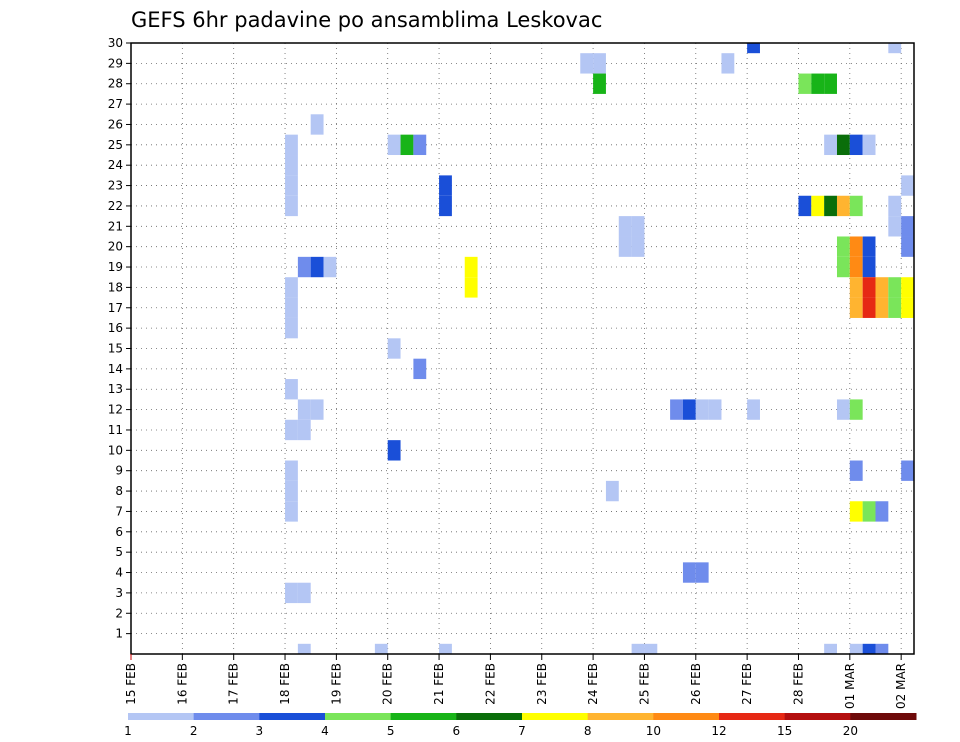  What do you see at coordinates (490, 684) in the screenshot?
I see `x-tick-label: 22 FEB` at bounding box center [490, 684].